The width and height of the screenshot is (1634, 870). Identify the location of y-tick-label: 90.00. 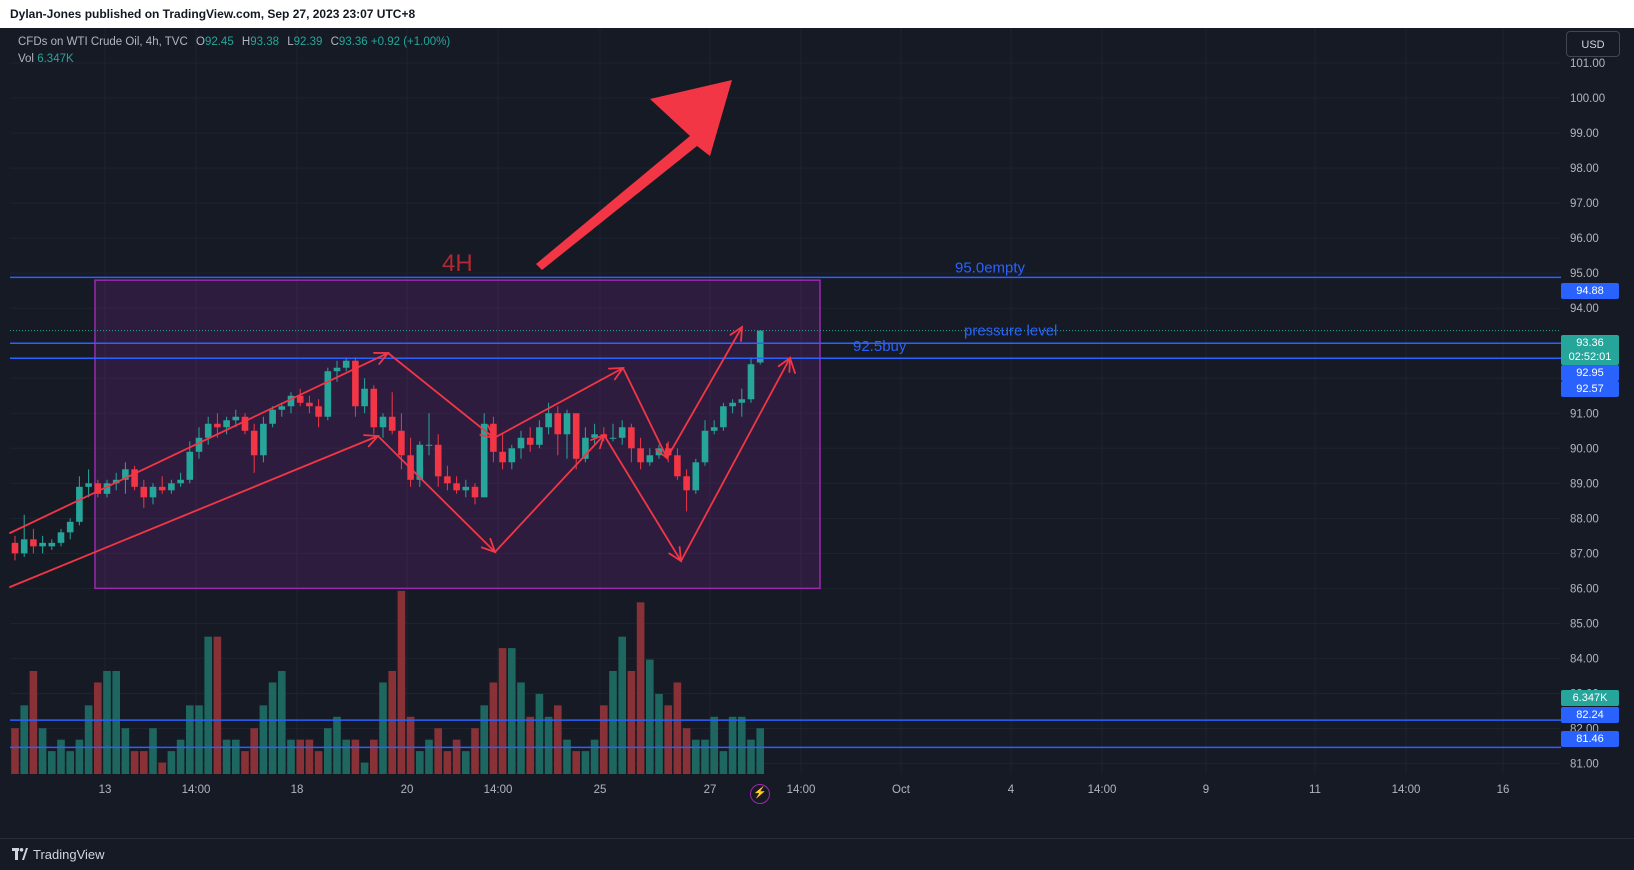
(1584, 449).